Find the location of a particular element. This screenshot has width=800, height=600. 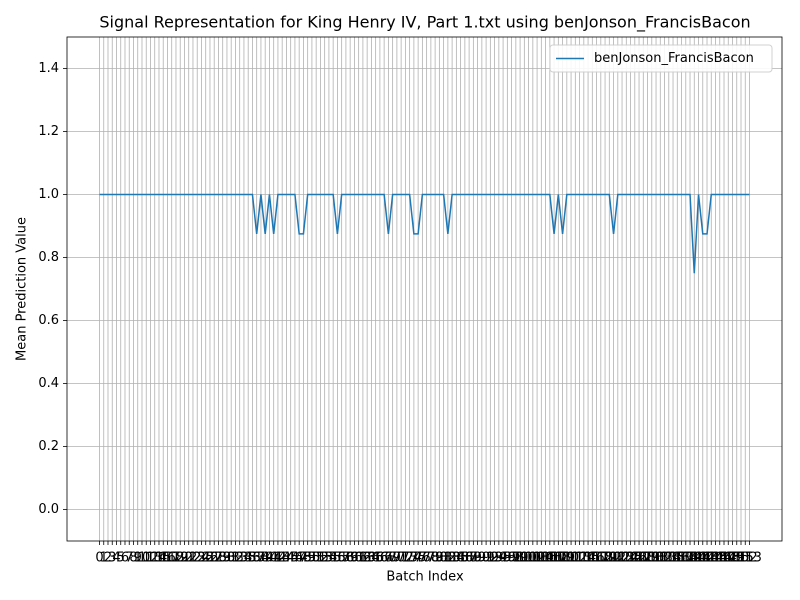

x-tick-label: 46 is located at coordinates (295, 558).